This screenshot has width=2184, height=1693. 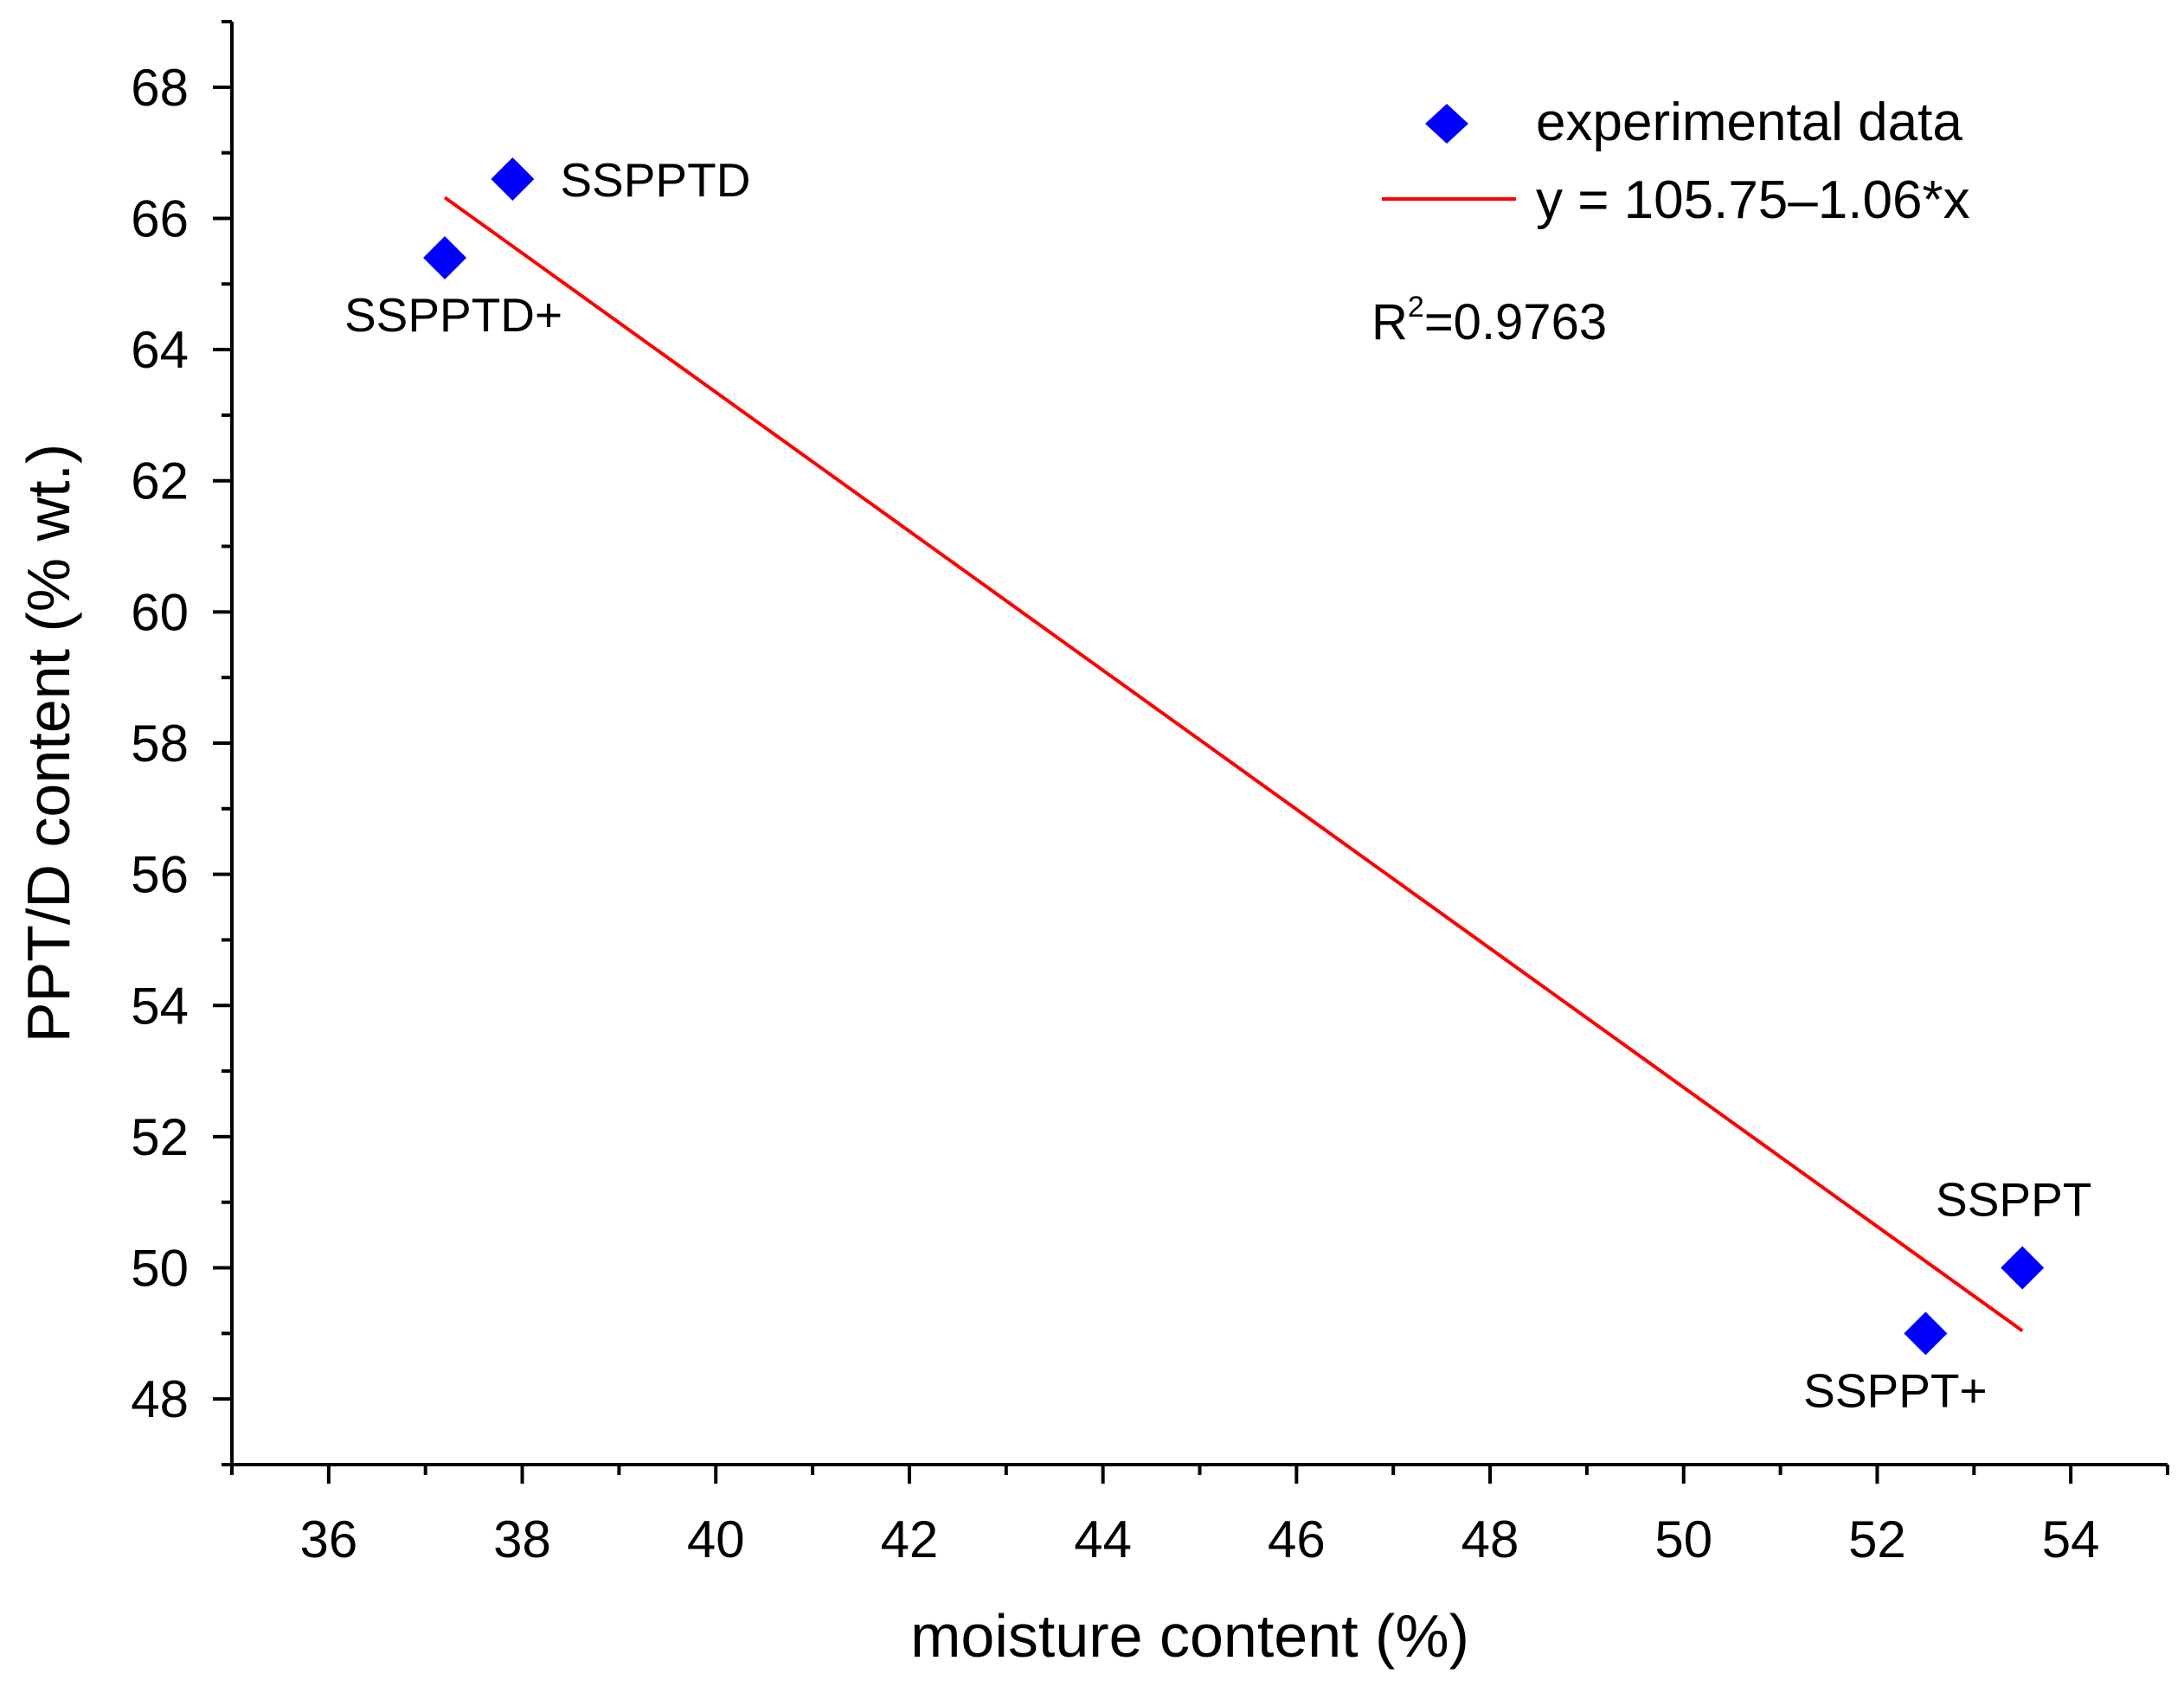 What do you see at coordinates (160, 1137) in the screenshot?
I see `y-tick-label-52: 52` at bounding box center [160, 1137].